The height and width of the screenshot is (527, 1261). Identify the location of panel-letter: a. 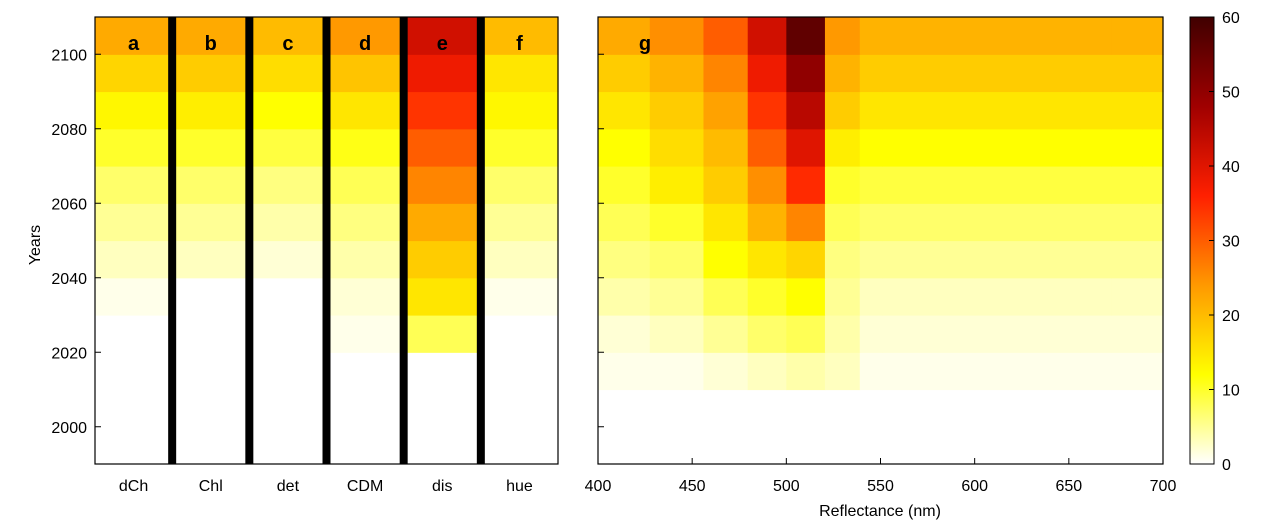
(134, 44).